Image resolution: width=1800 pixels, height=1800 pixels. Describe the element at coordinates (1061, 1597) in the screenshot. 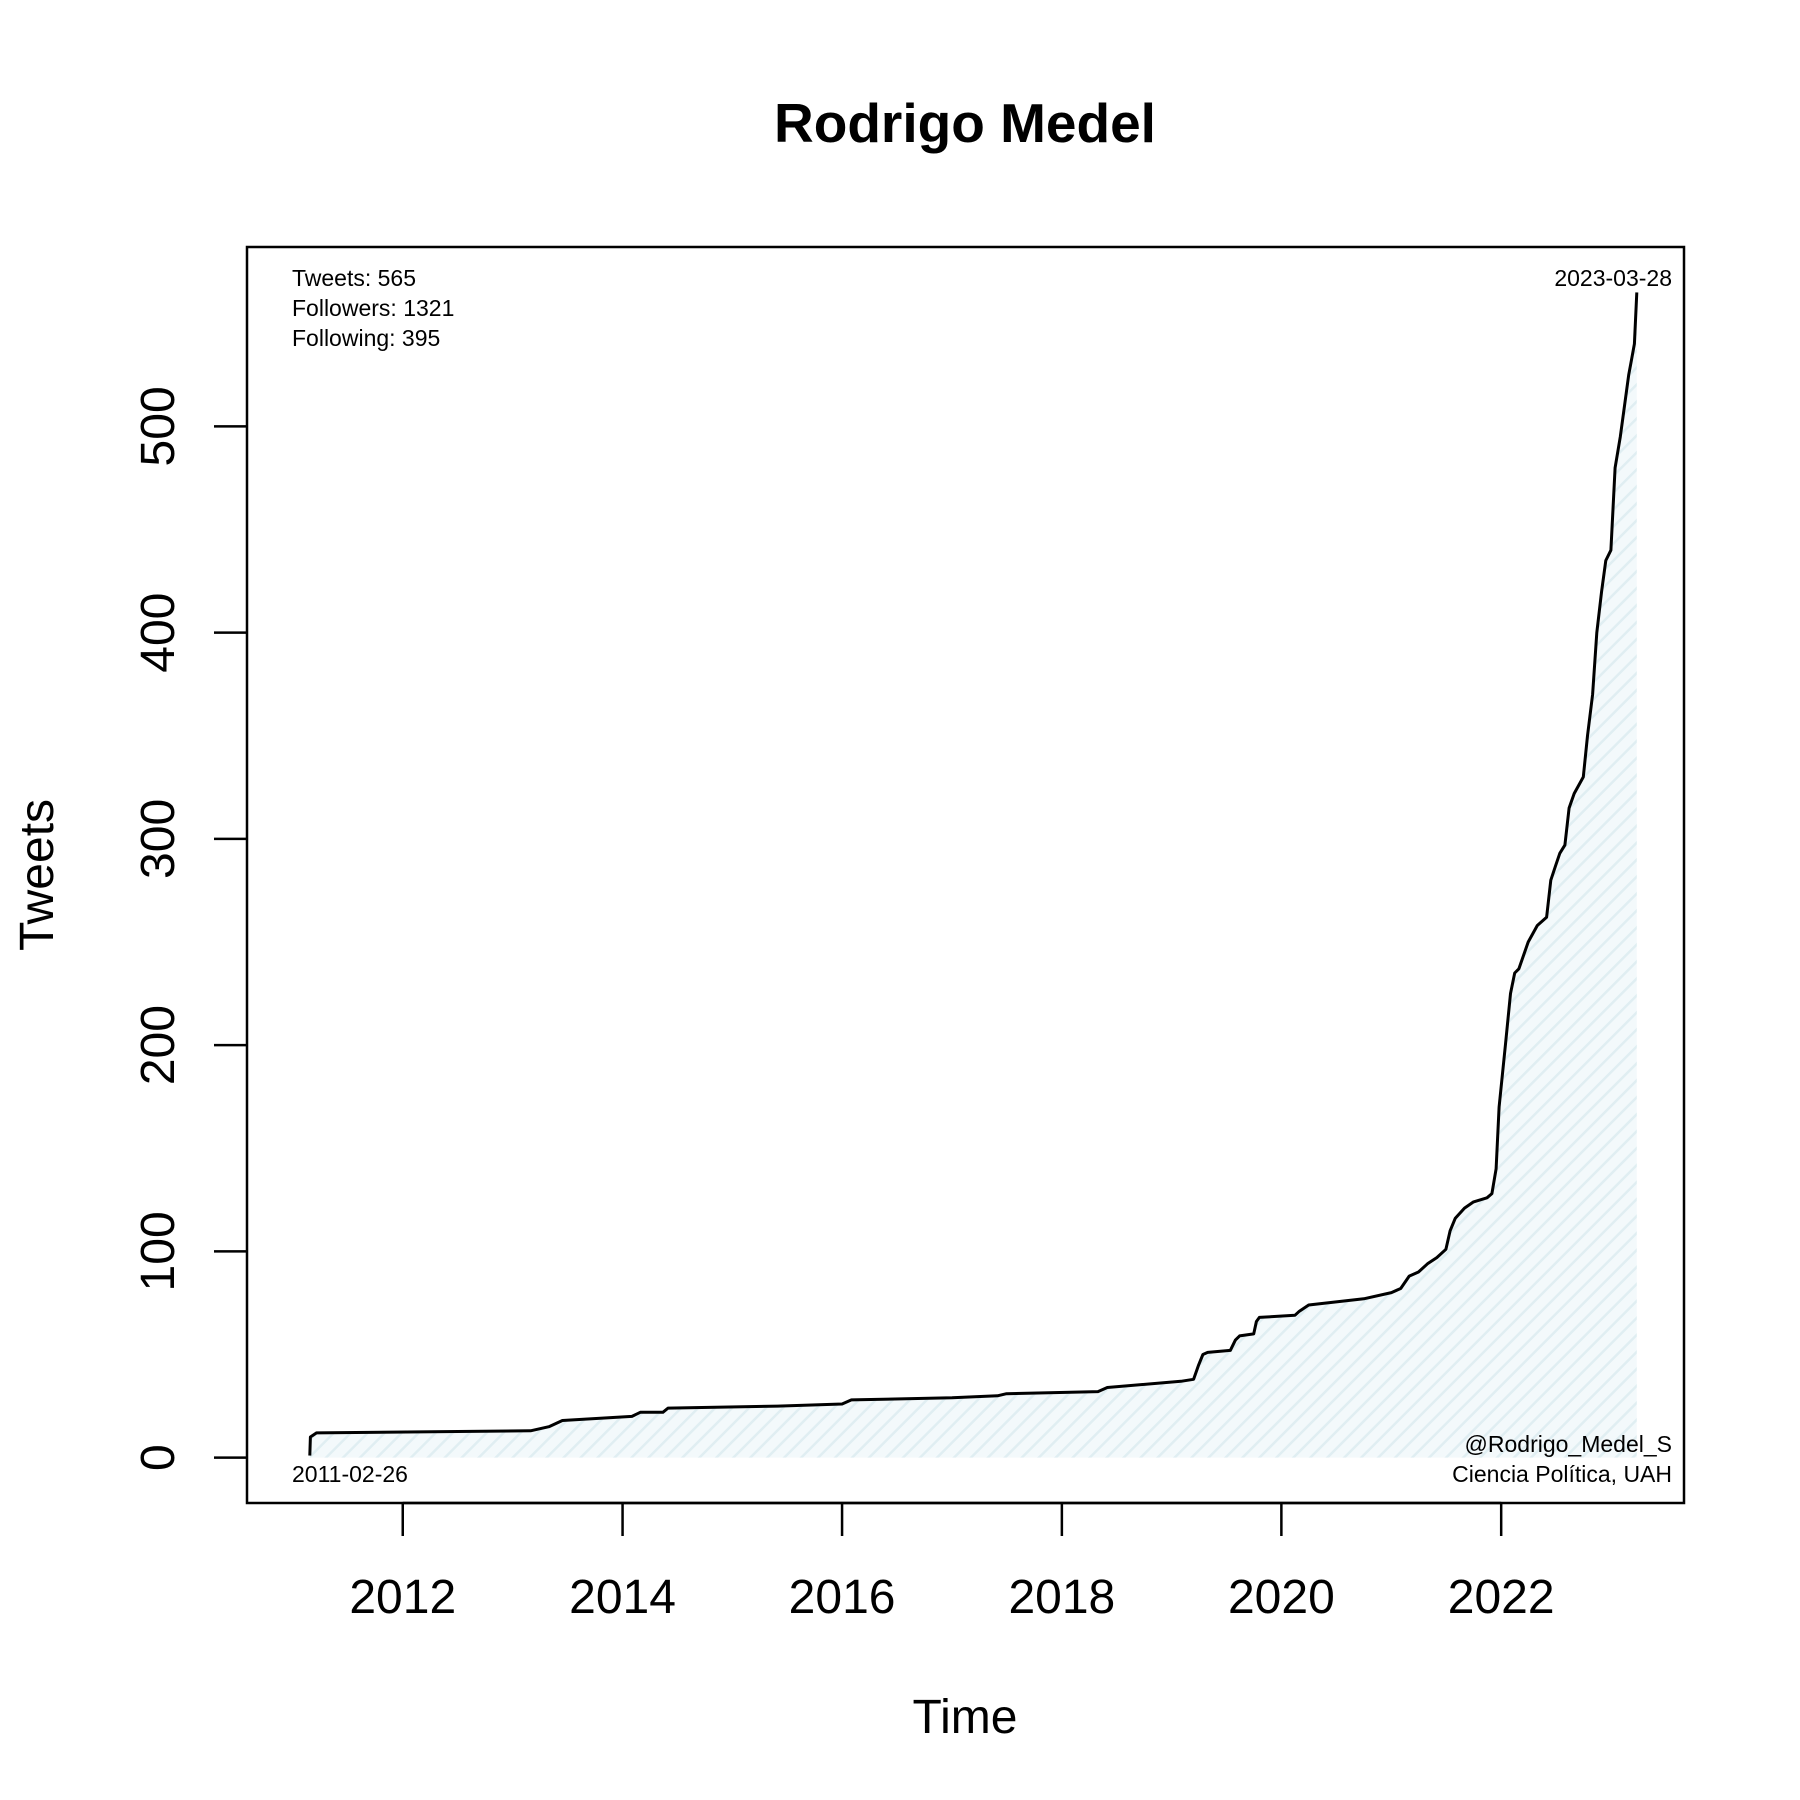

I see `x-tick-label: 2018` at that location.